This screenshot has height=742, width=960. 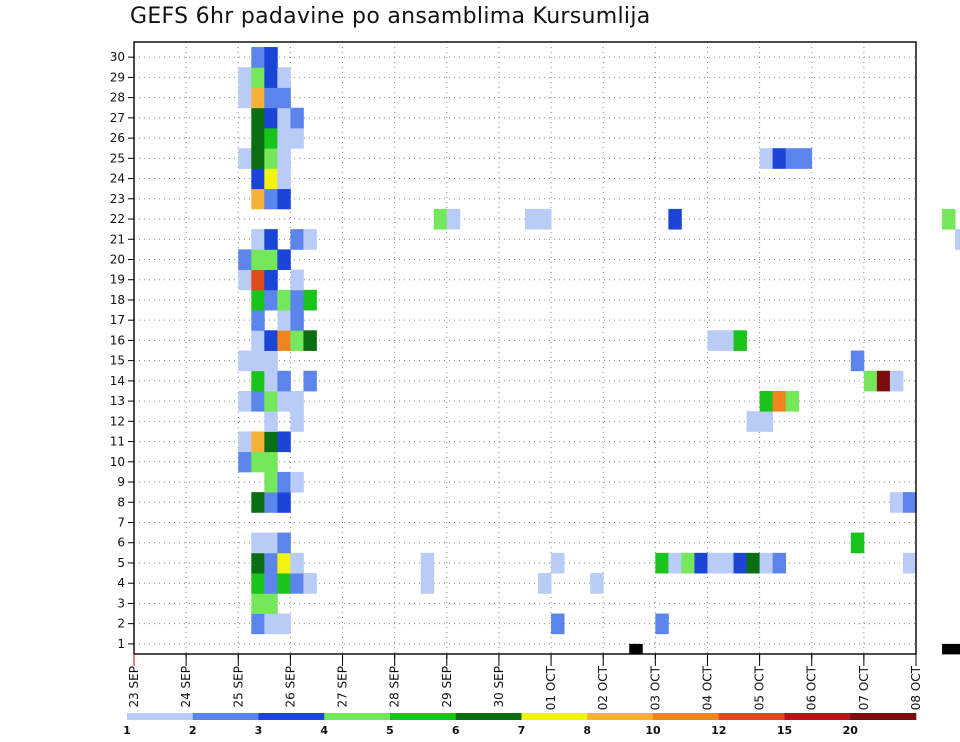 I want to click on x-tick-label: 26 SEP, so click(x=290, y=687).